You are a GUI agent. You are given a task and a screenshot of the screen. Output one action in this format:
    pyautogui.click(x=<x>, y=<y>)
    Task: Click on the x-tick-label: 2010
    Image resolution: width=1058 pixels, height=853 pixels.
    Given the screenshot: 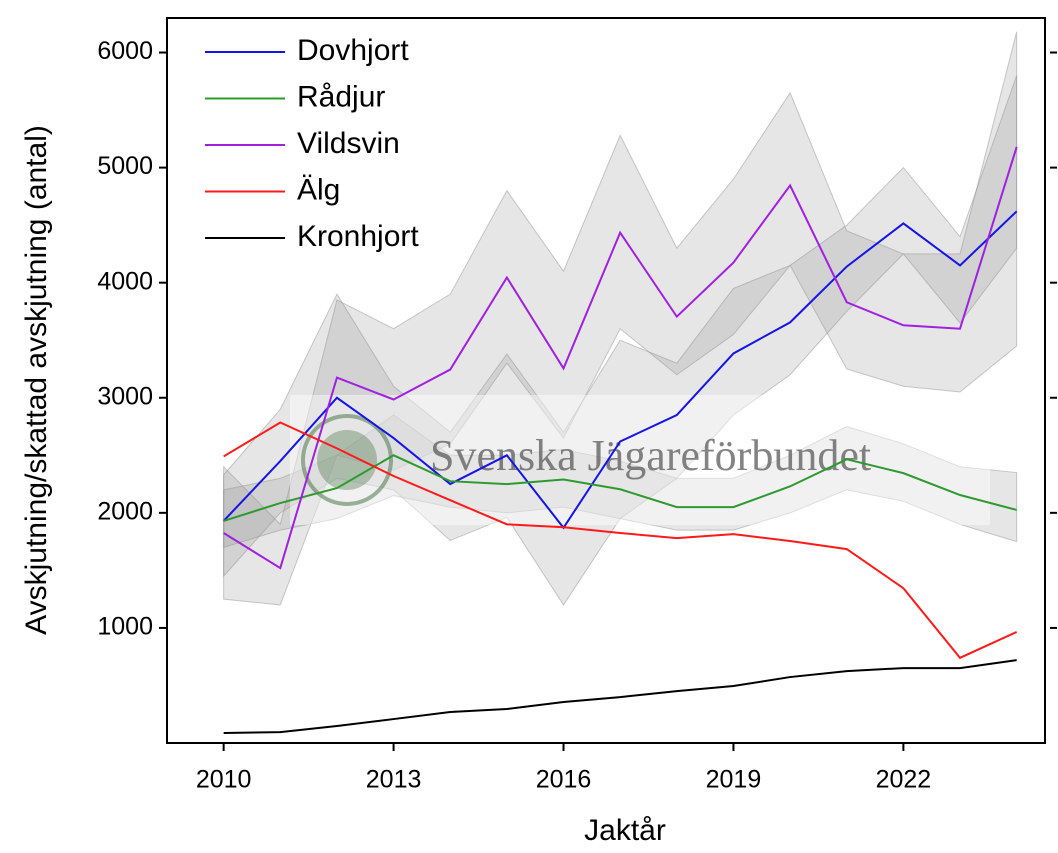 What is the action you would take?
    pyautogui.click(x=224, y=780)
    